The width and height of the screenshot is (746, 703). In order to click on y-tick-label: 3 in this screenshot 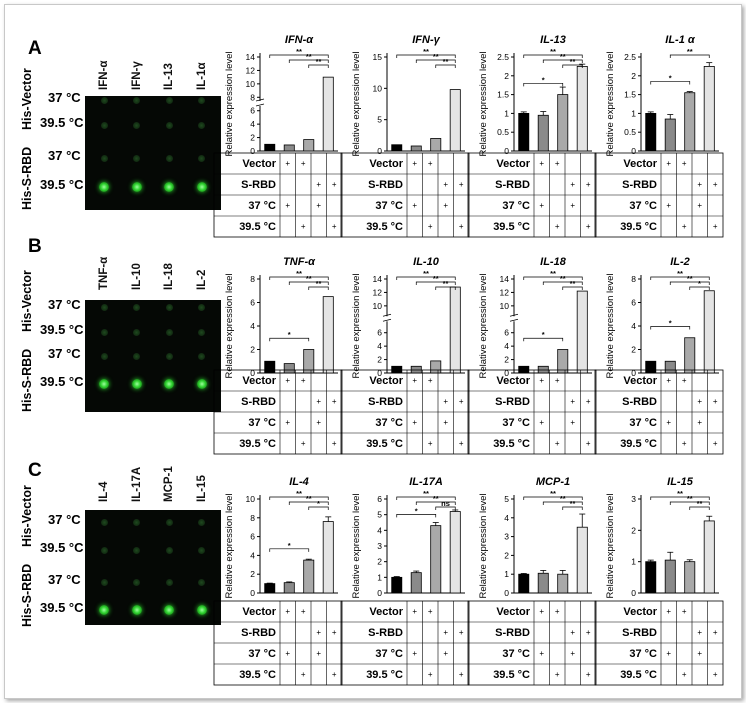, I will do `click(506, 537)`.